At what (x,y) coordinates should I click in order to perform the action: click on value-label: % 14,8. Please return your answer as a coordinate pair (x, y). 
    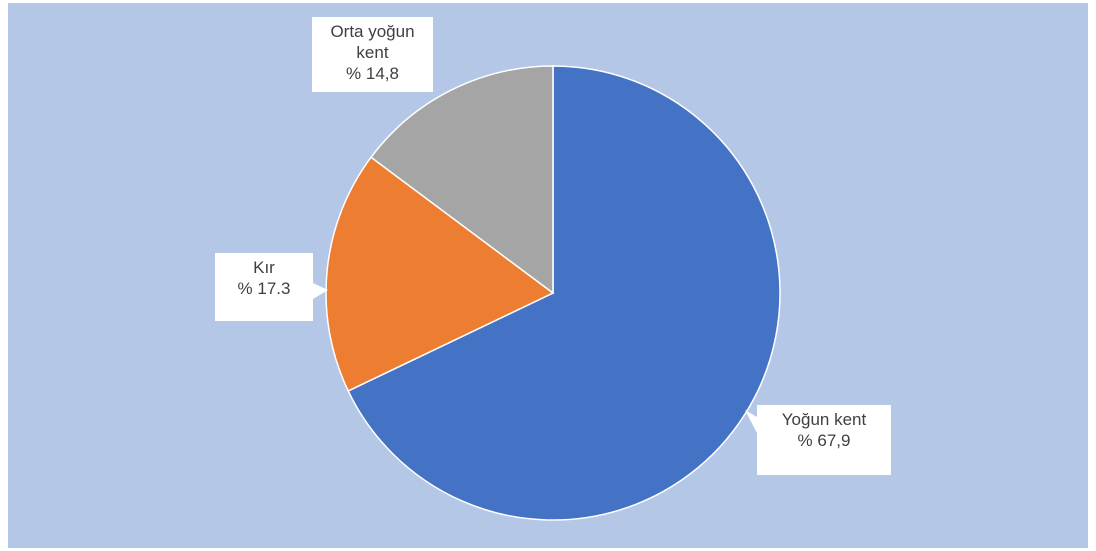
    Looking at the image, I should click on (372, 73).